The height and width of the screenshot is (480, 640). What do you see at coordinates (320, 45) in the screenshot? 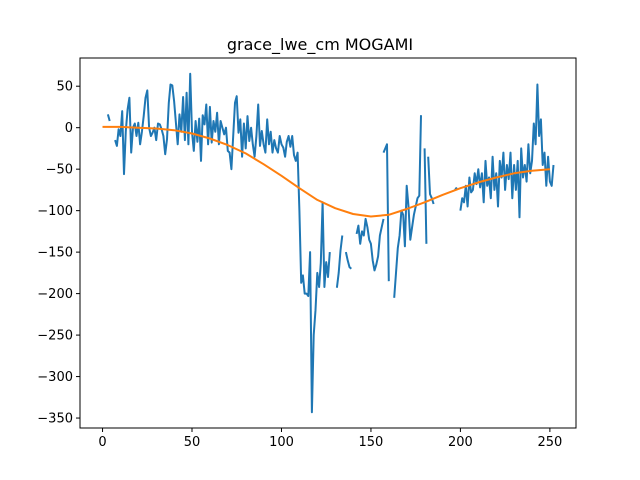
I see `chart-title: grace_lwe_cm MOGAMI` at bounding box center [320, 45].